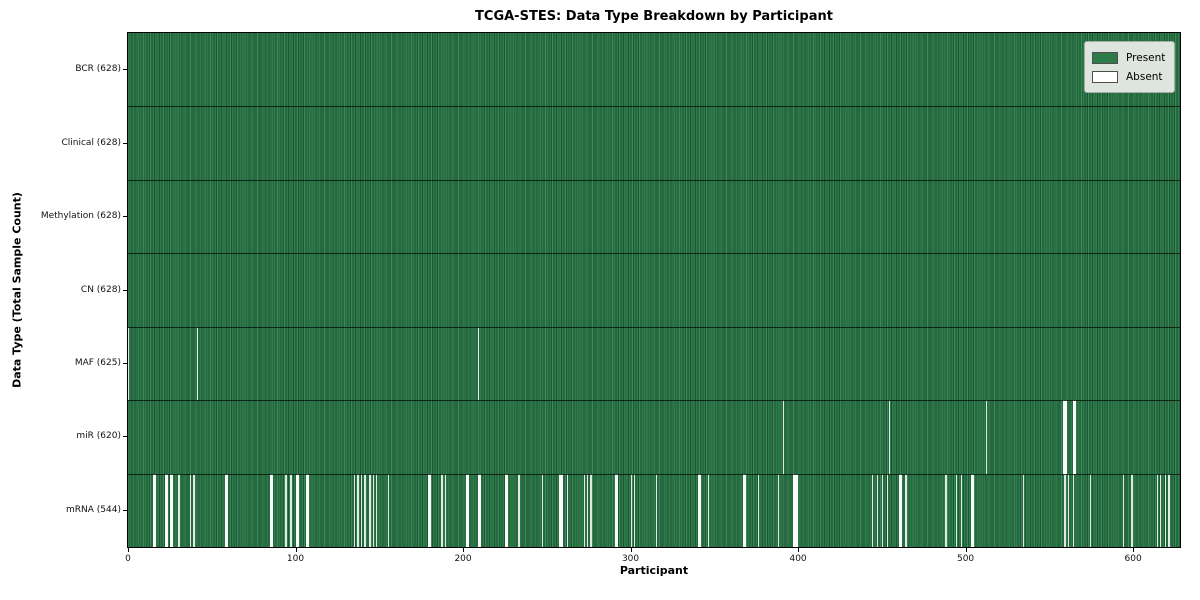 This screenshot has width=1200, height=600. What do you see at coordinates (1144, 76) in the screenshot?
I see `legend-label: Absent` at bounding box center [1144, 76].